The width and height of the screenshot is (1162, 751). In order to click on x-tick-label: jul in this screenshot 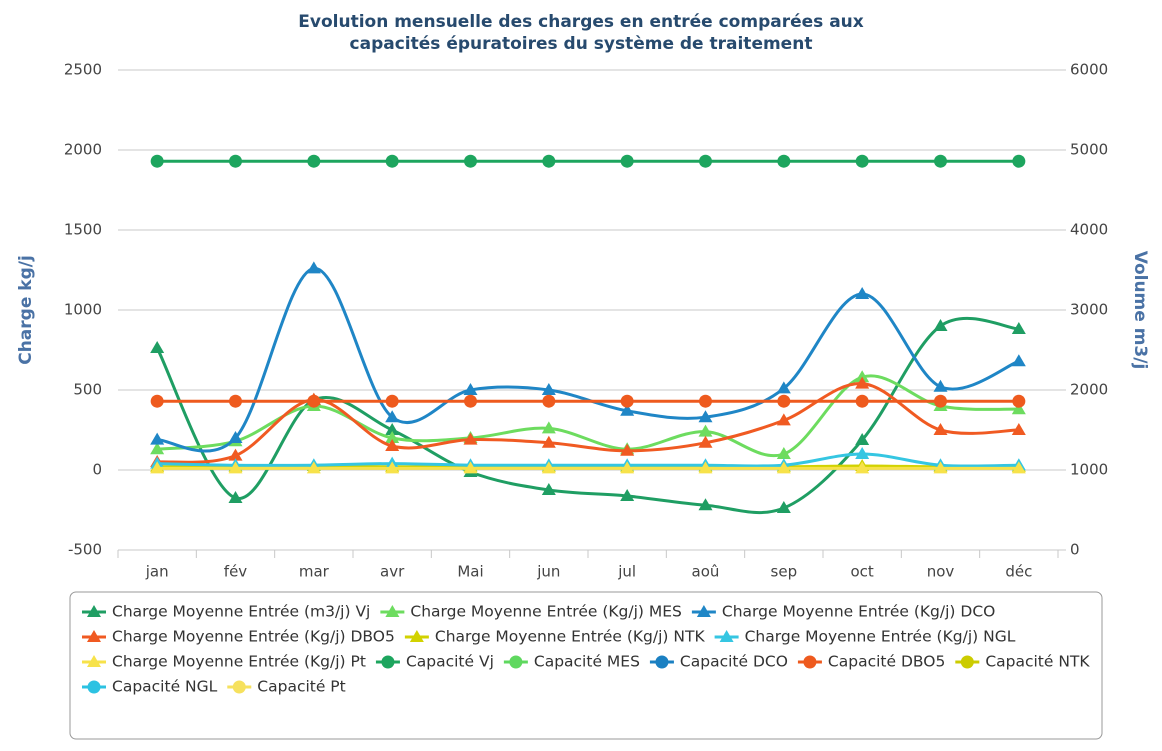, I will do `click(626, 572)`.